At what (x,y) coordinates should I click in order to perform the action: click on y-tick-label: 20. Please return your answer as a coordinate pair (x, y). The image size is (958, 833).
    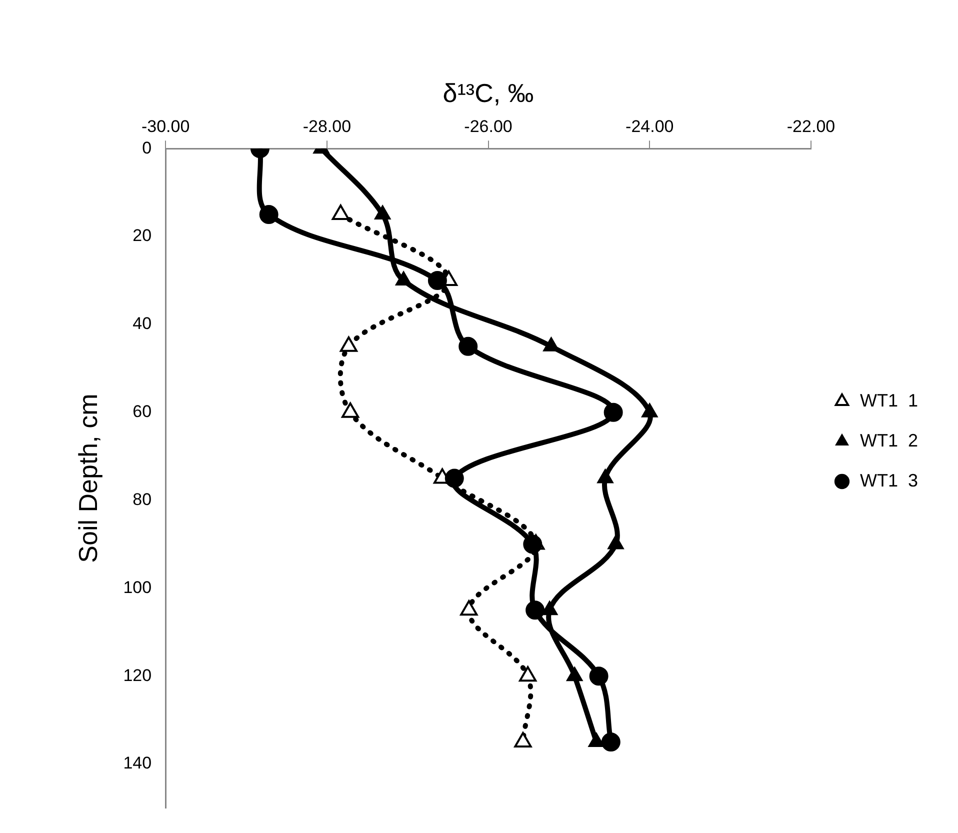
    Looking at the image, I should click on (142, 236).